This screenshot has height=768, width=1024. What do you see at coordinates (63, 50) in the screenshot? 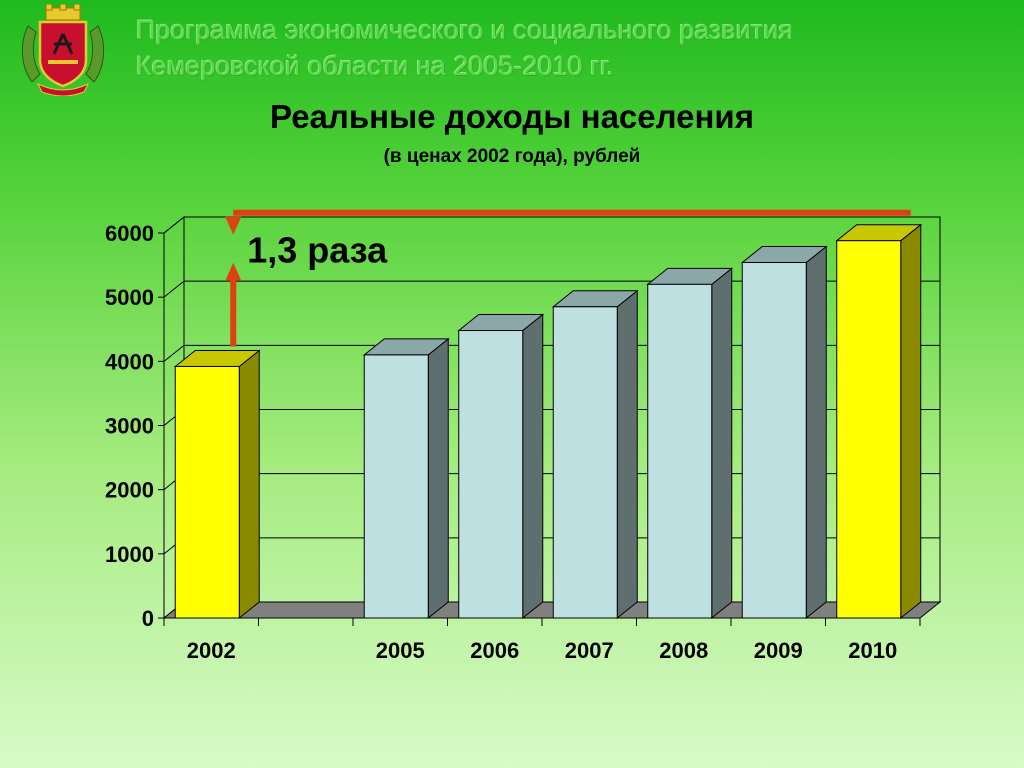
I see `kemerovo-region-coat-of-arms-icon` at bounding box center [63, 50].